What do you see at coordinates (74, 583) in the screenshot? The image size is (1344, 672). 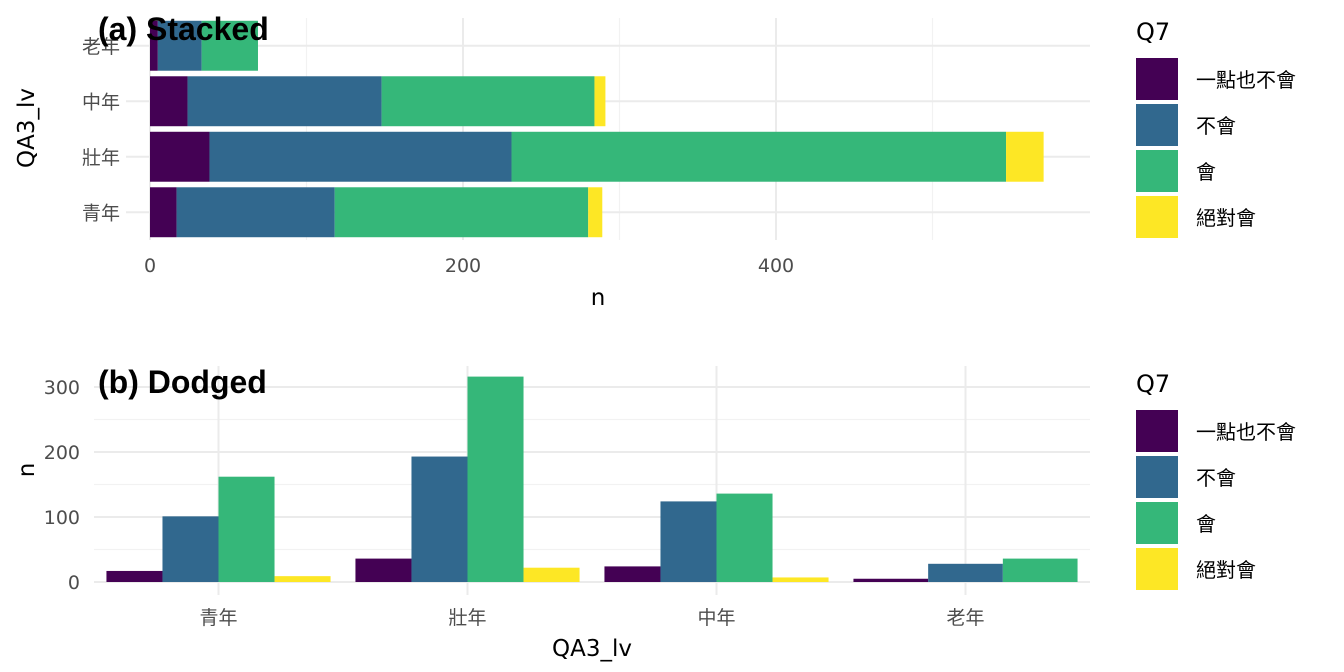 I see `panel-b-y-tick-label: 0` at bounding box center [74, 583].